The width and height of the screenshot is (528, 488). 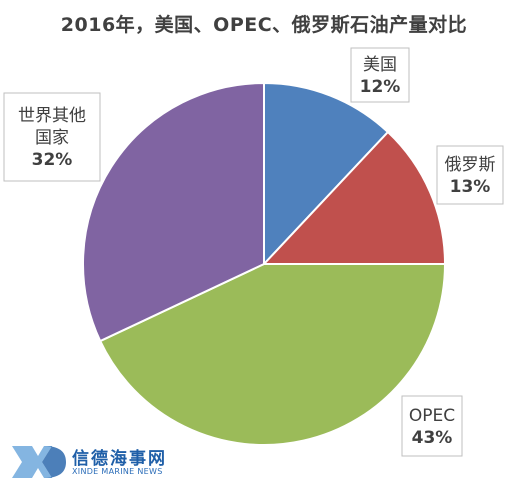 What do you see at coordinates (432, 416) in the screenshot?
I see `data-label-name: OPEC` at bounding box center [432, 416].